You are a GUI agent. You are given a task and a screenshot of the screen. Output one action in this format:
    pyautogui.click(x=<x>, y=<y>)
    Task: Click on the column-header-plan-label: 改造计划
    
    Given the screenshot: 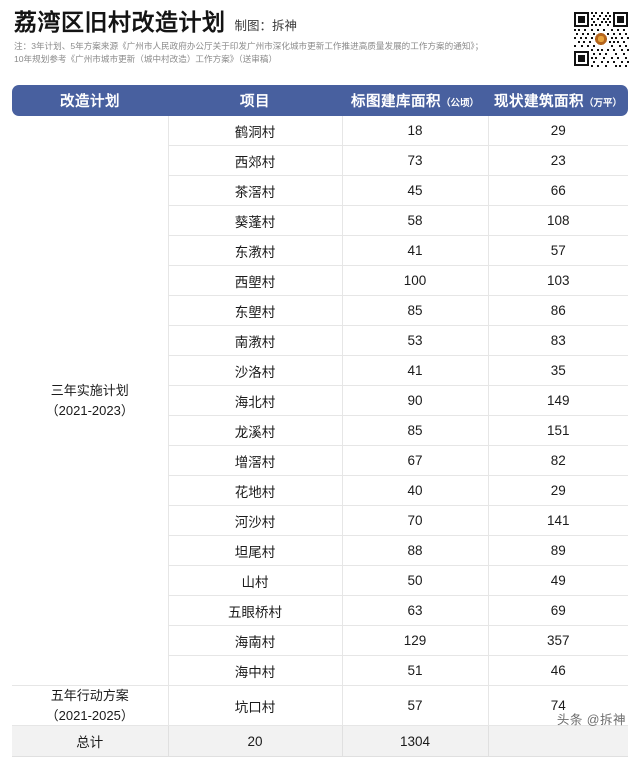 What is the action you would take?
    pyautogui.click(x=90, y=102)
    